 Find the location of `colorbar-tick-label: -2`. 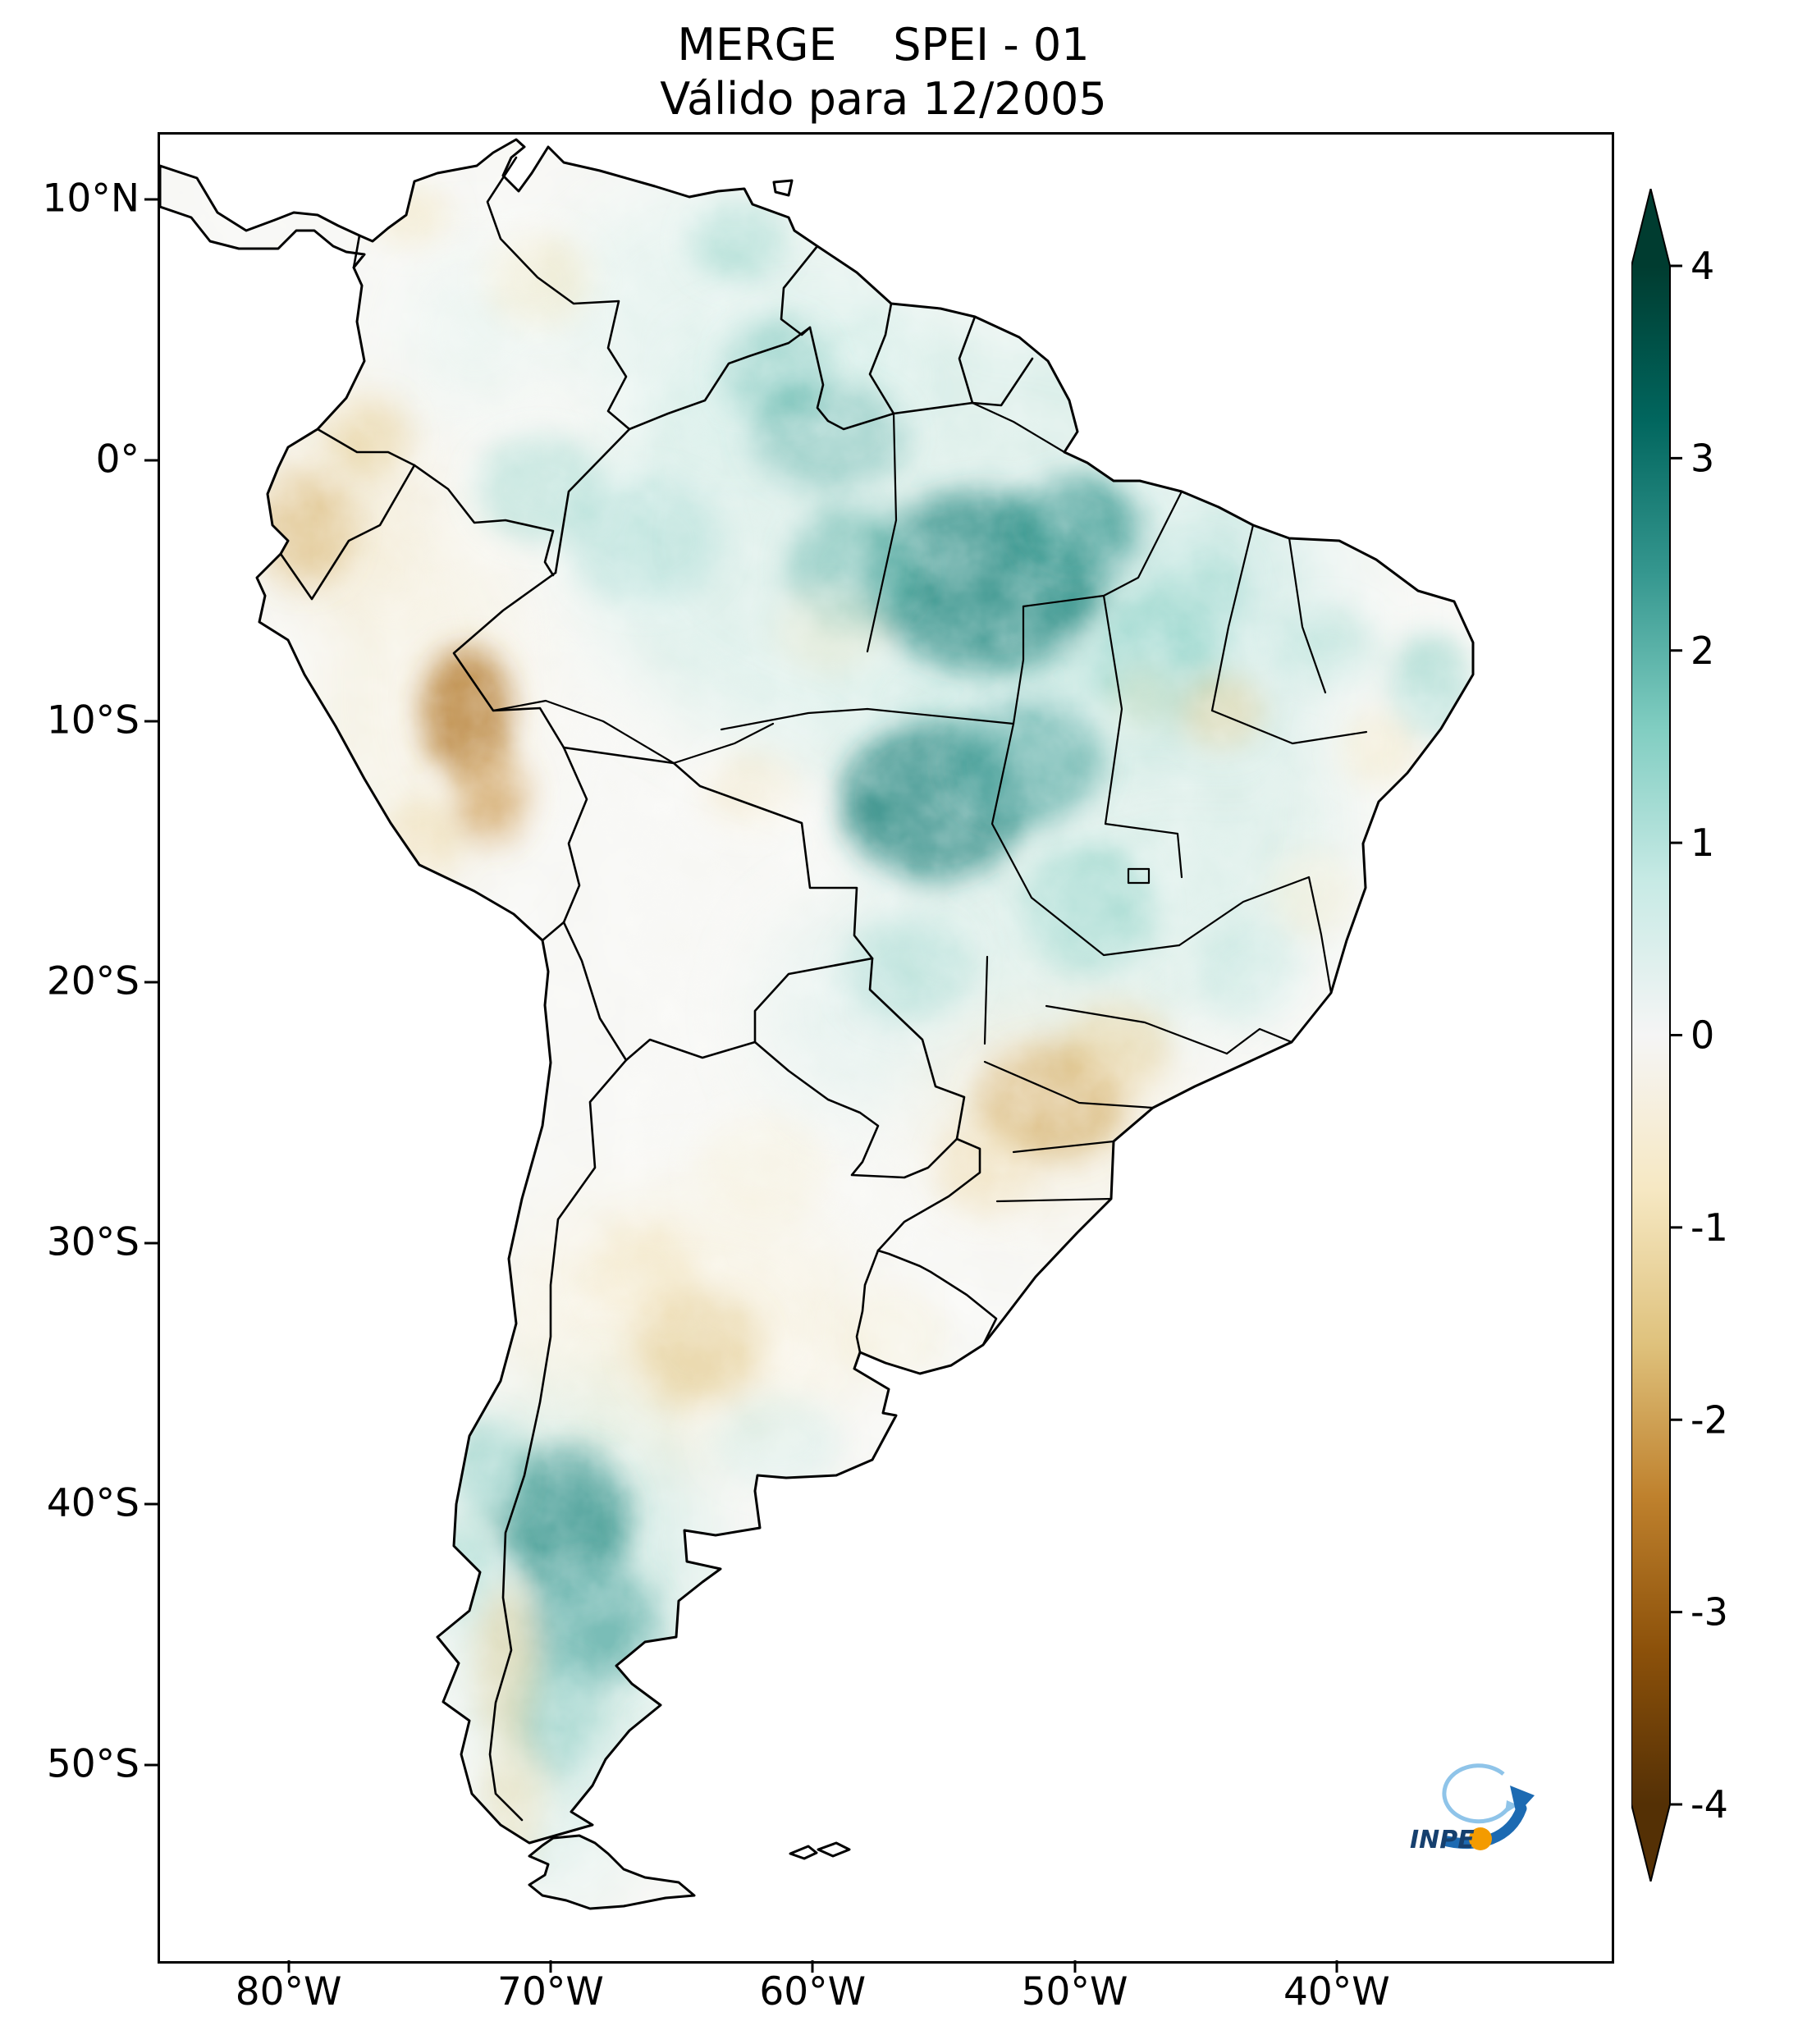

colorbar-tick-label: -2 is located at coordinates (1709, 1419).